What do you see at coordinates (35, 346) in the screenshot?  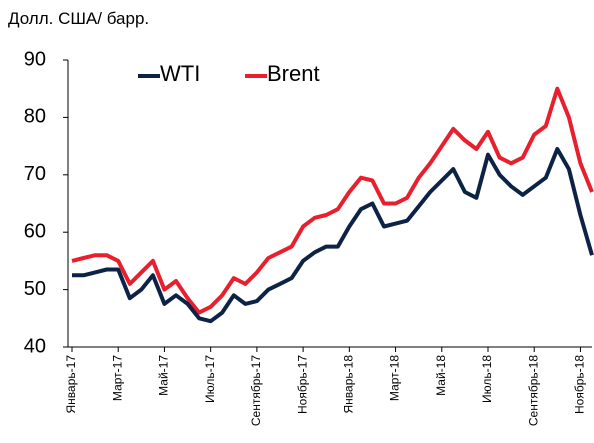 I see `y-tick-label: 40` at bounding box center [35, 346].